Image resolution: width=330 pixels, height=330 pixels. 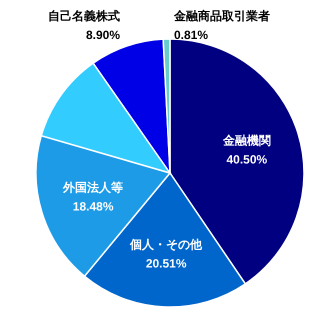 I want to click on data-label: 20.51%, so click(x=166, y=263).